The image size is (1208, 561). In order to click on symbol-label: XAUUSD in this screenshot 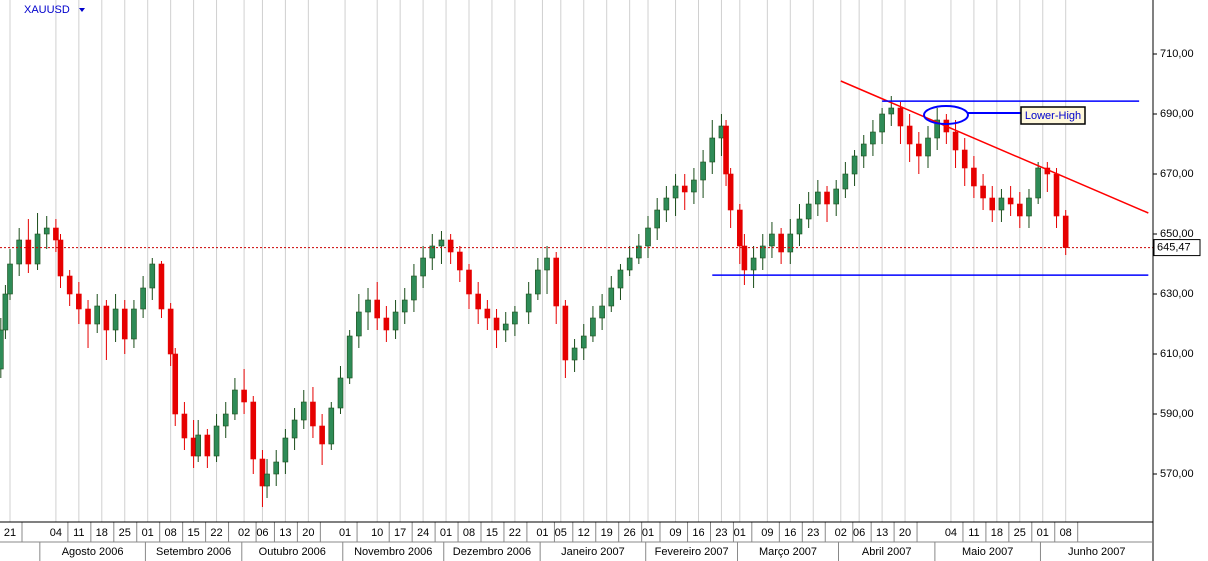, I will do `click(47, 10)`.